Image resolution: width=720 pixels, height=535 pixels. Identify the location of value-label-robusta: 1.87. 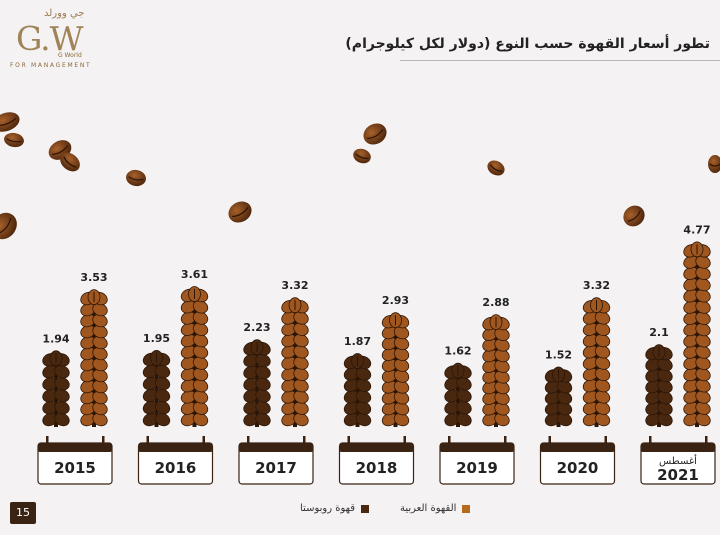
(357, 341).